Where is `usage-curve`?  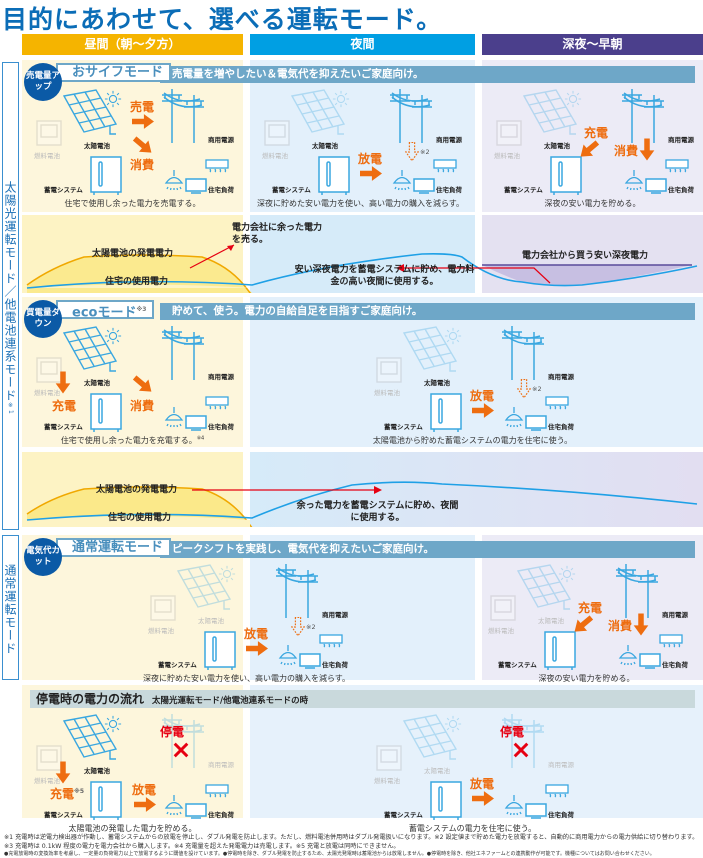
usage-curve is located at coordinates (362, 271).